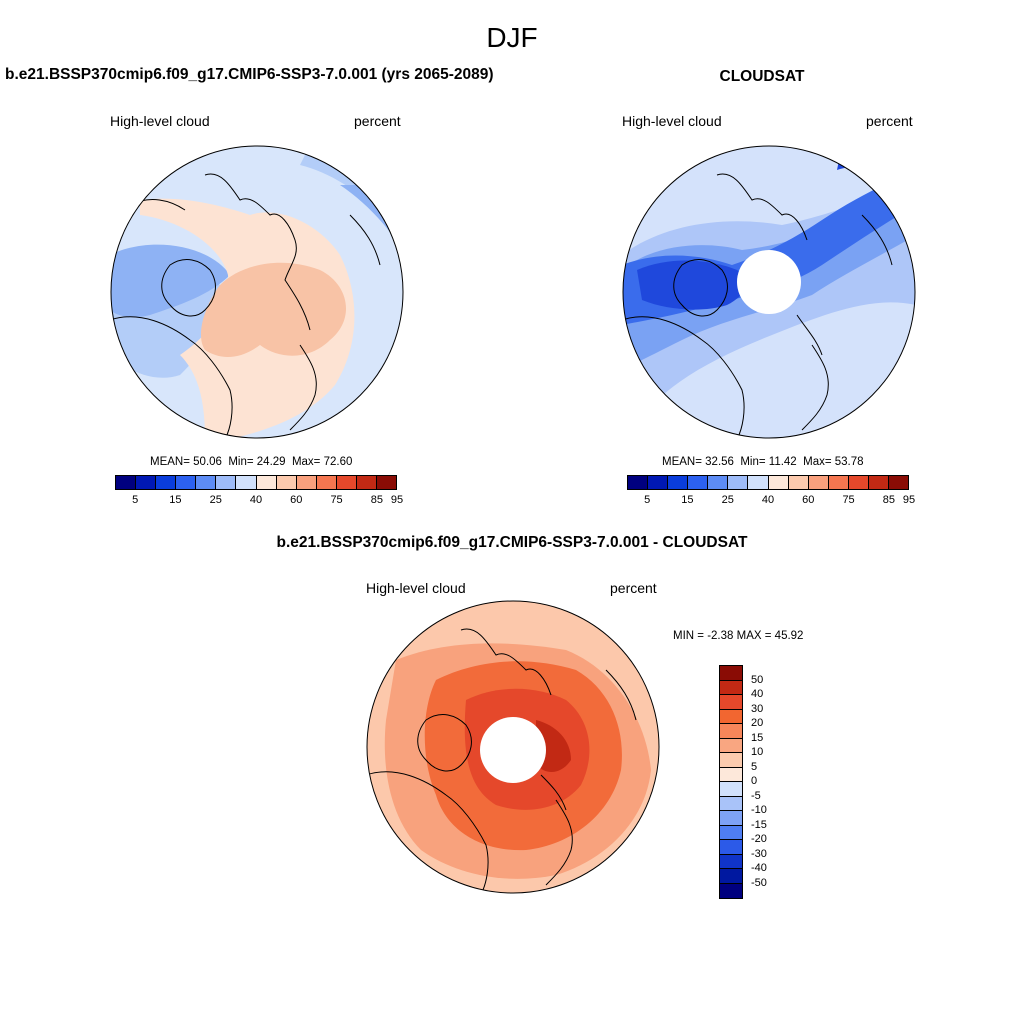 The height and width of the screenshot is (1024, 1024). What do you see at coordinates (688, 636) in the screenshot?
I see `diff-min-label: MIN =` at bounding box center [688, 636].